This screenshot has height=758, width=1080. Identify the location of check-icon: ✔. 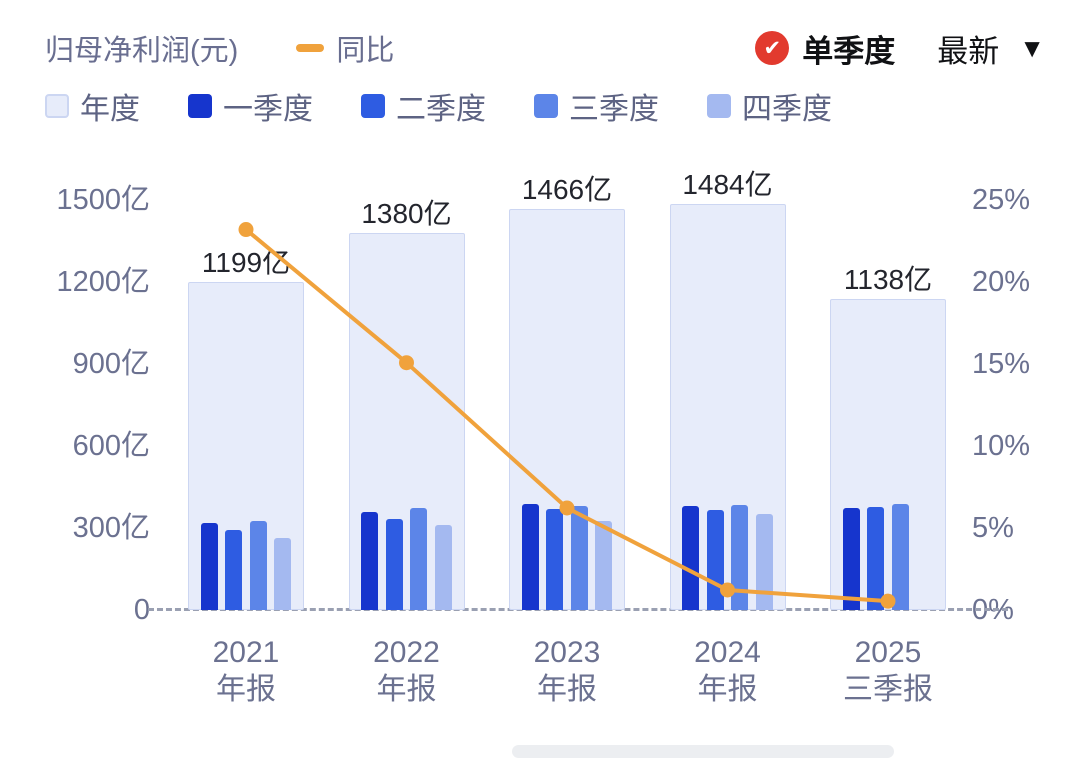
(772, 48).